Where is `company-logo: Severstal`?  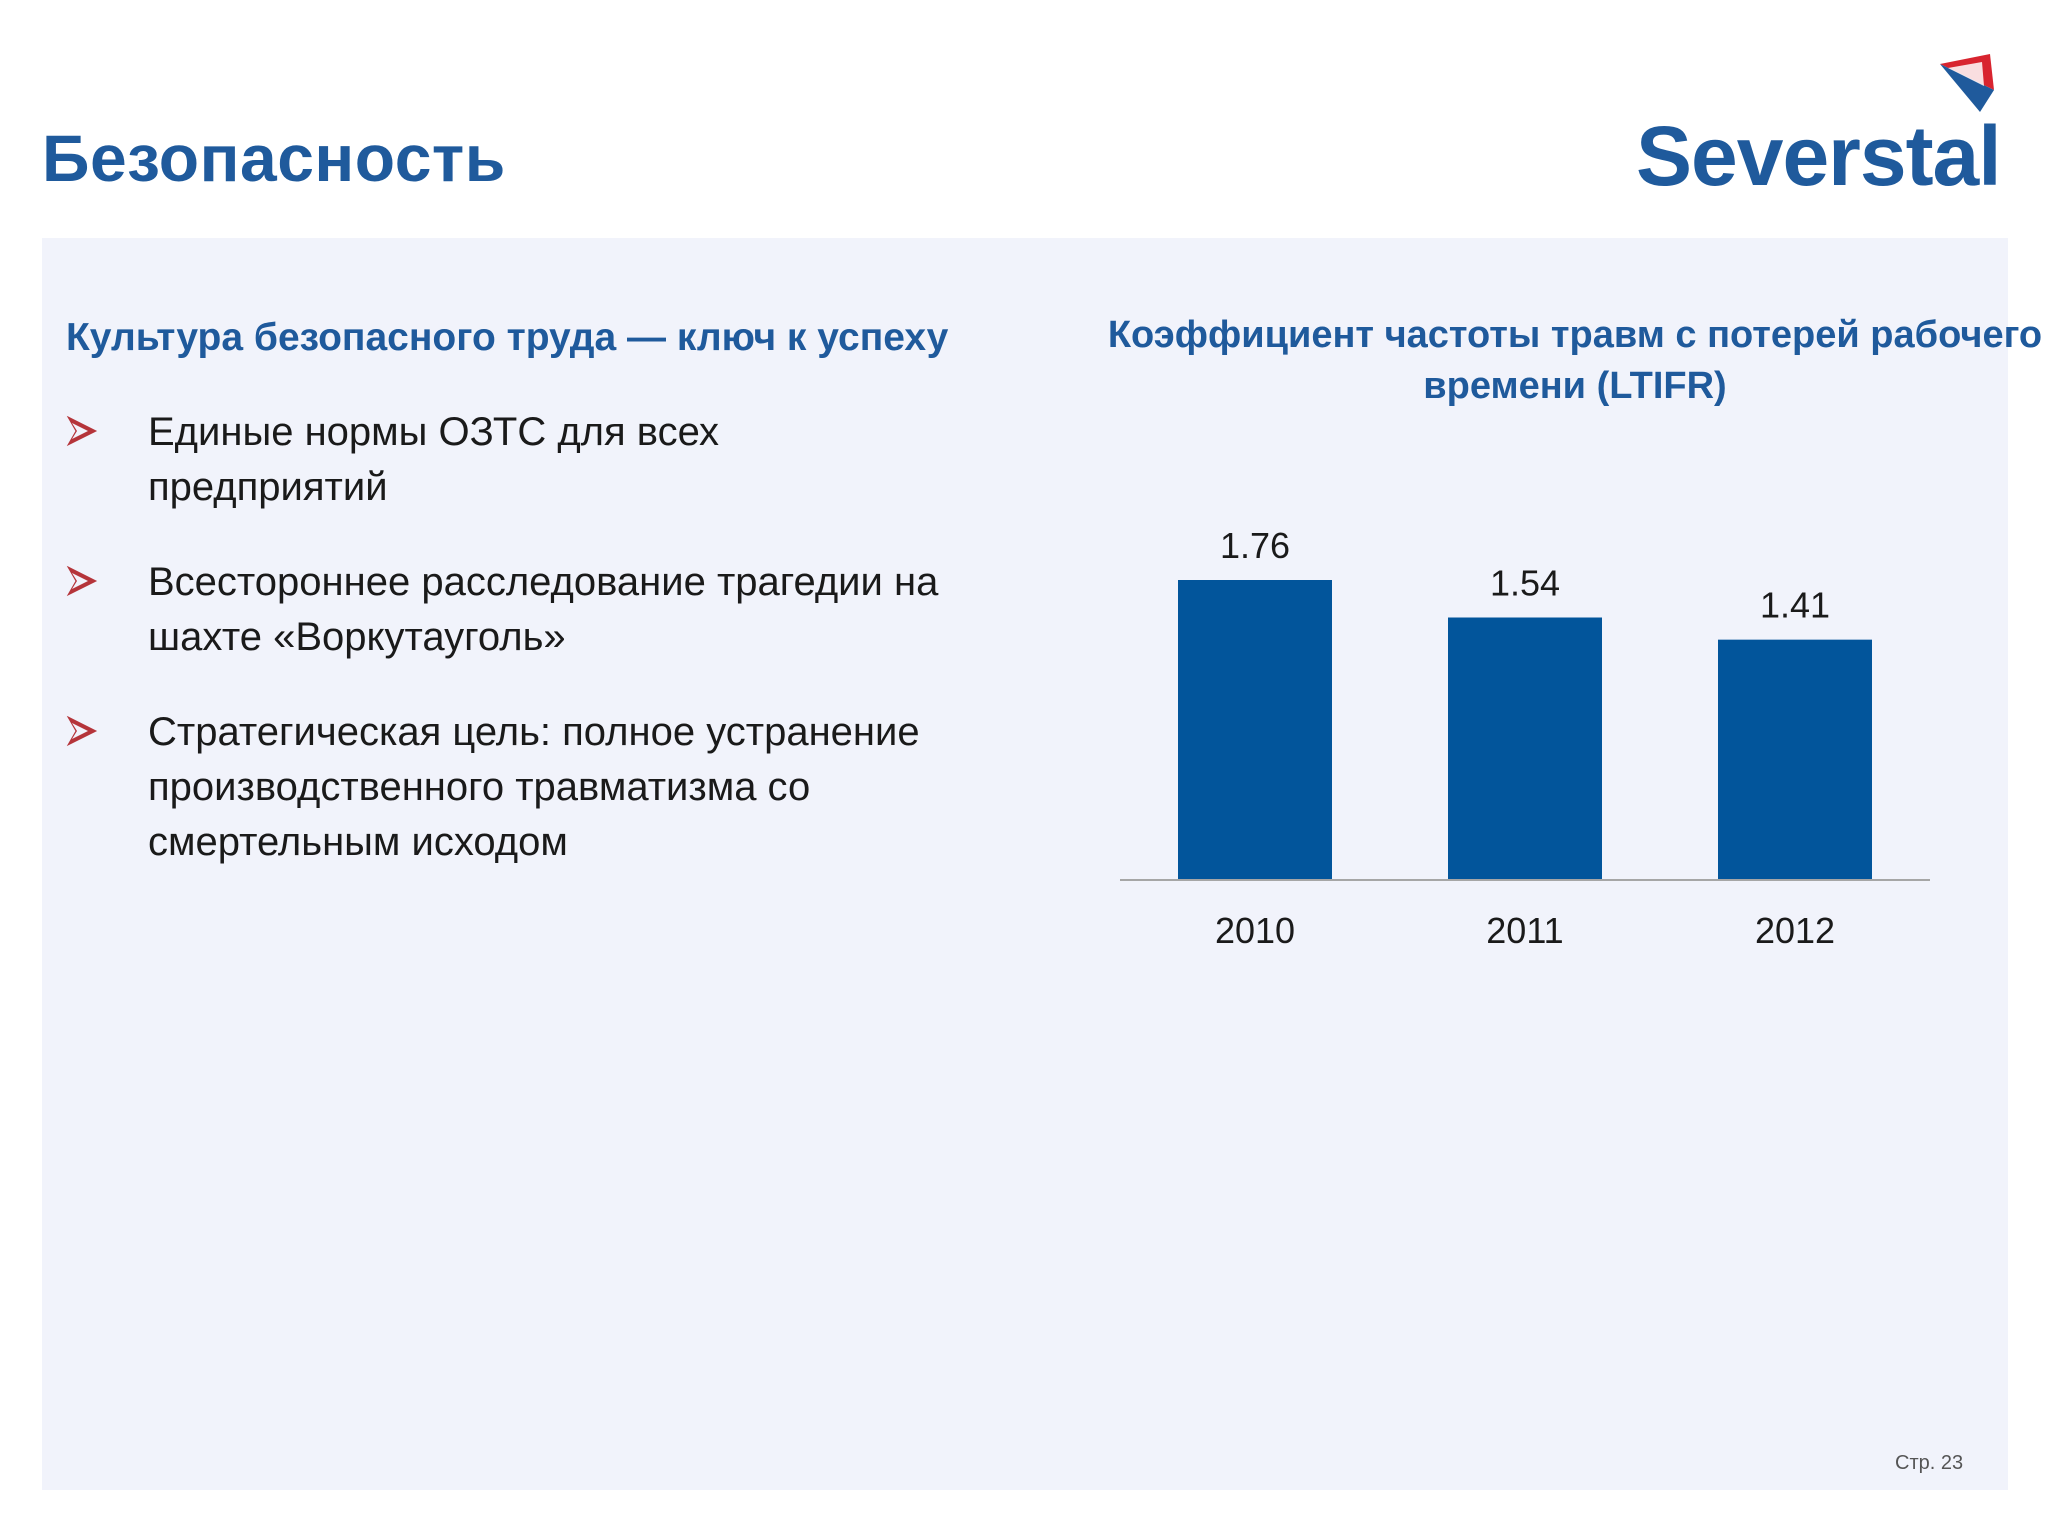 company-logo: Severstal is located at coordinates (1816, 126).